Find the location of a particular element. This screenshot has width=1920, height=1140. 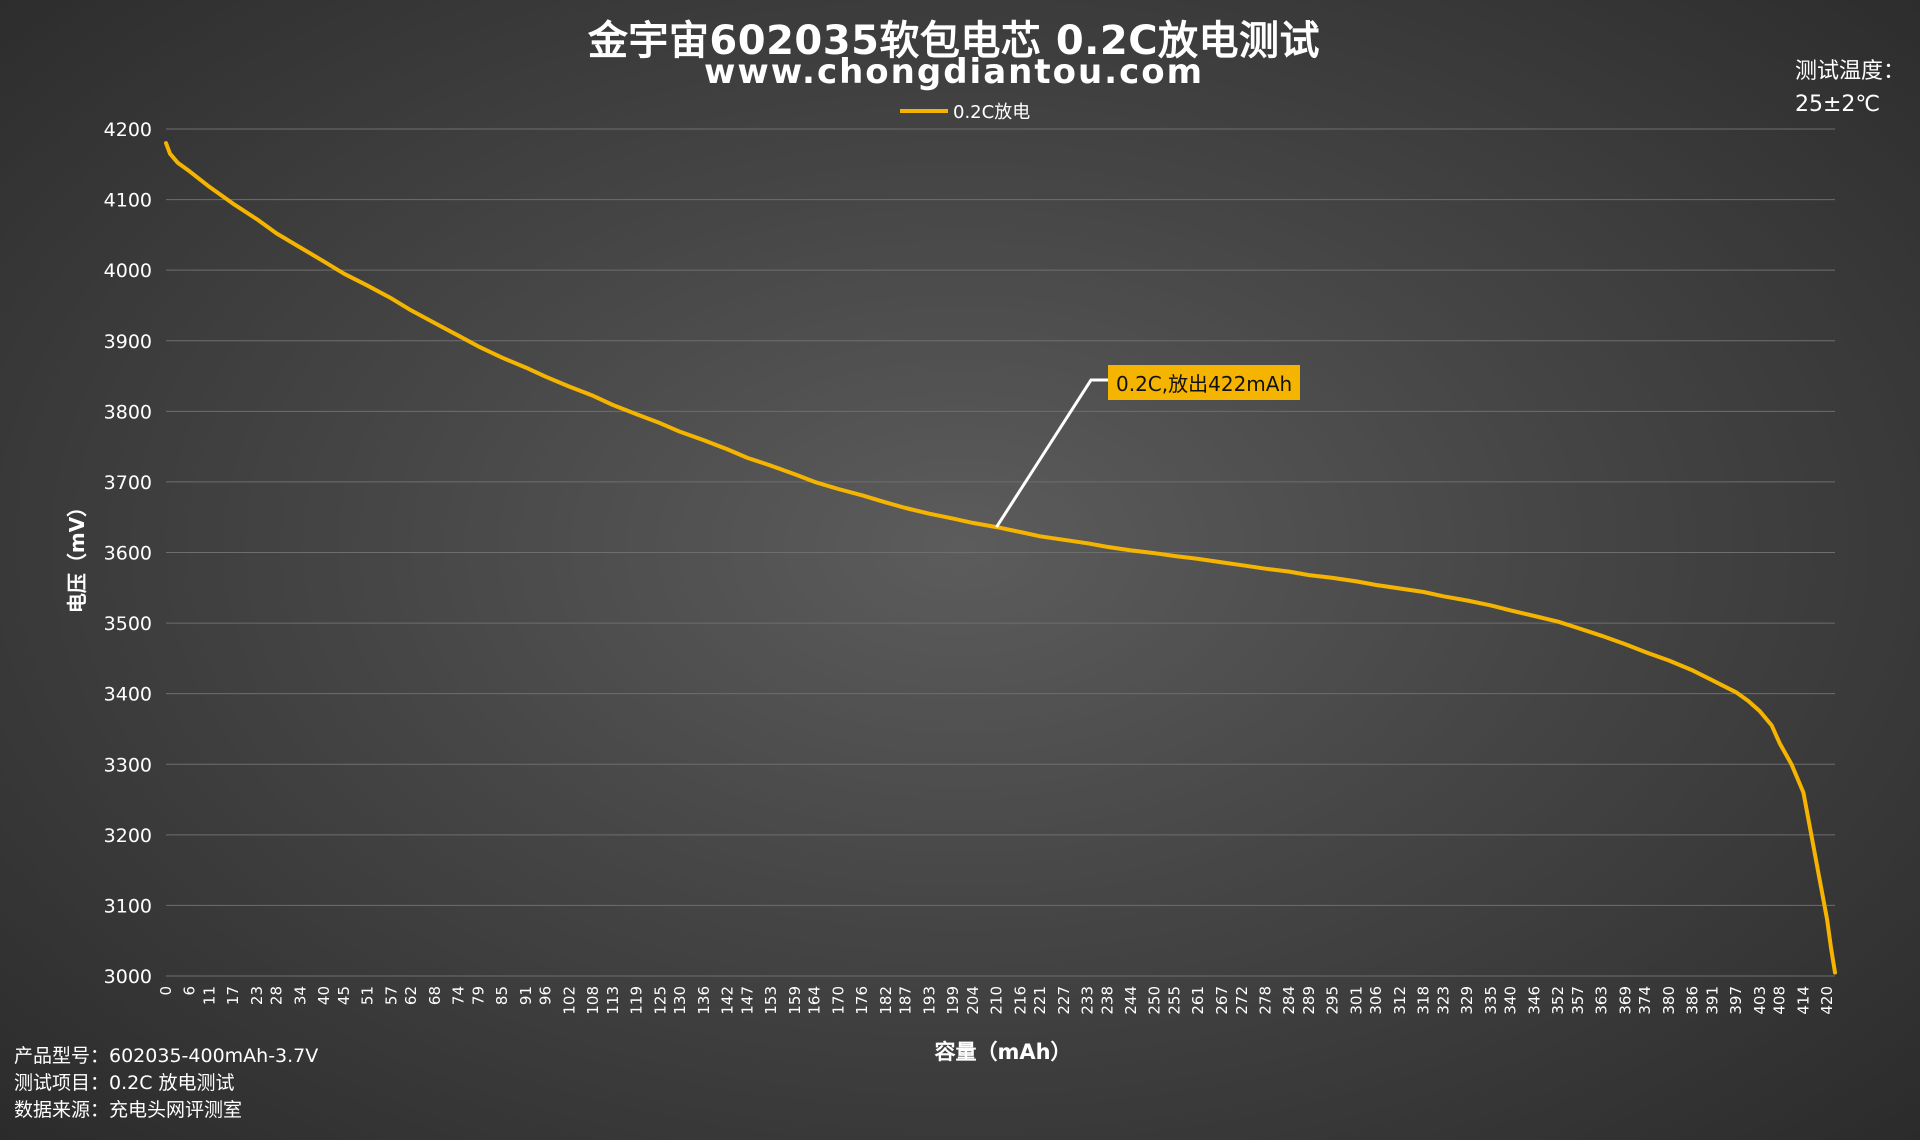

y-tick-label: 3000 is located at coordinates (128, 977).